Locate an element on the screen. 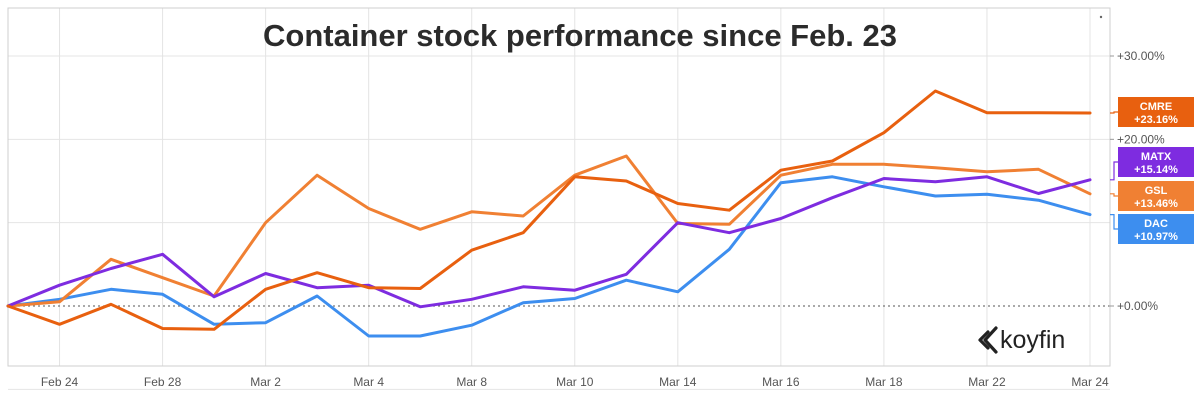  x-tick-label: Feb 24 is located at coordinates (60, 382).